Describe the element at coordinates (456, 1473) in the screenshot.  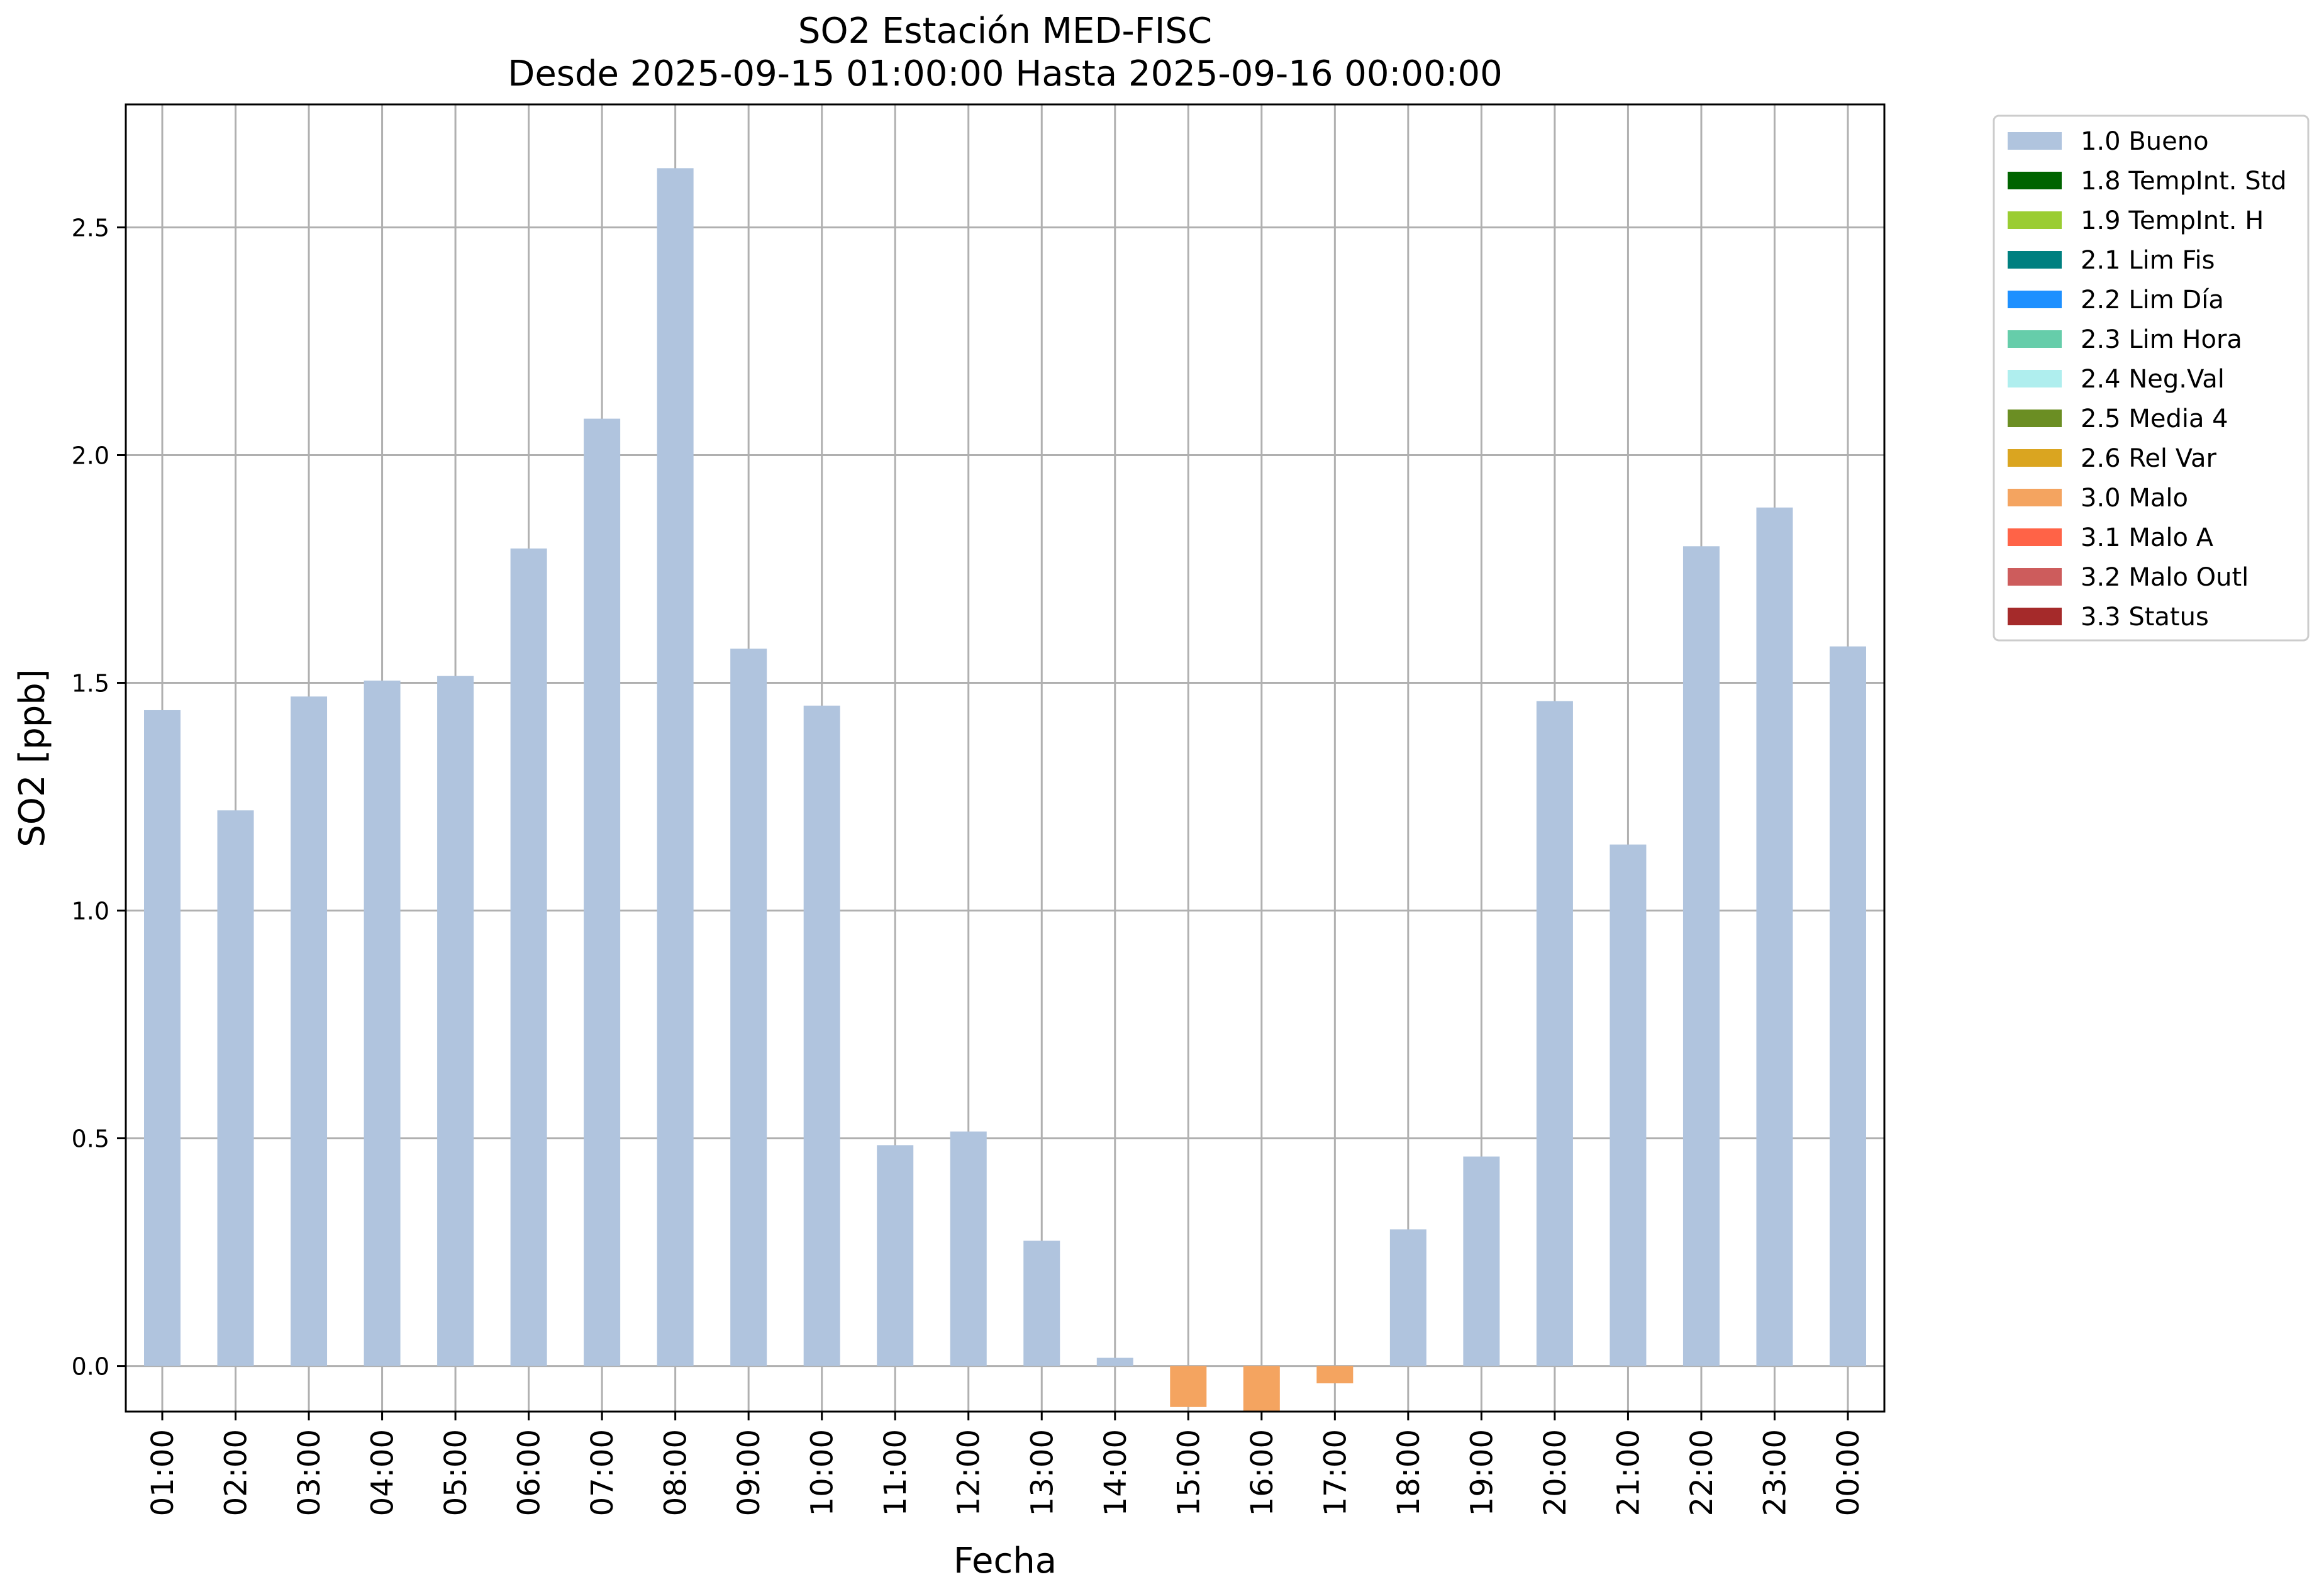
I see `x-tick-label: 05:00` at that location.